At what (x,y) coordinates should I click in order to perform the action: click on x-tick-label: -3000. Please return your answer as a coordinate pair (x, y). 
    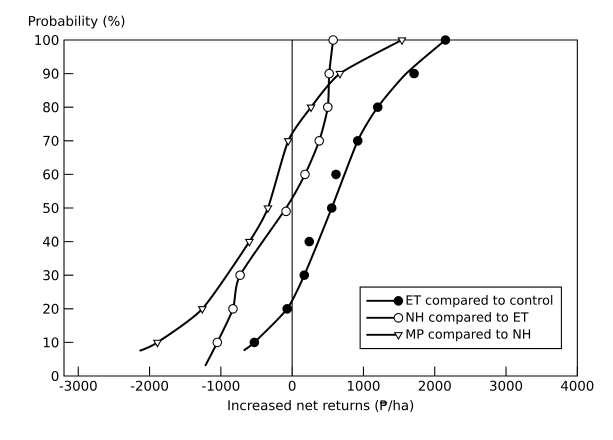
    Looking at the image, I should click on (78, 385).